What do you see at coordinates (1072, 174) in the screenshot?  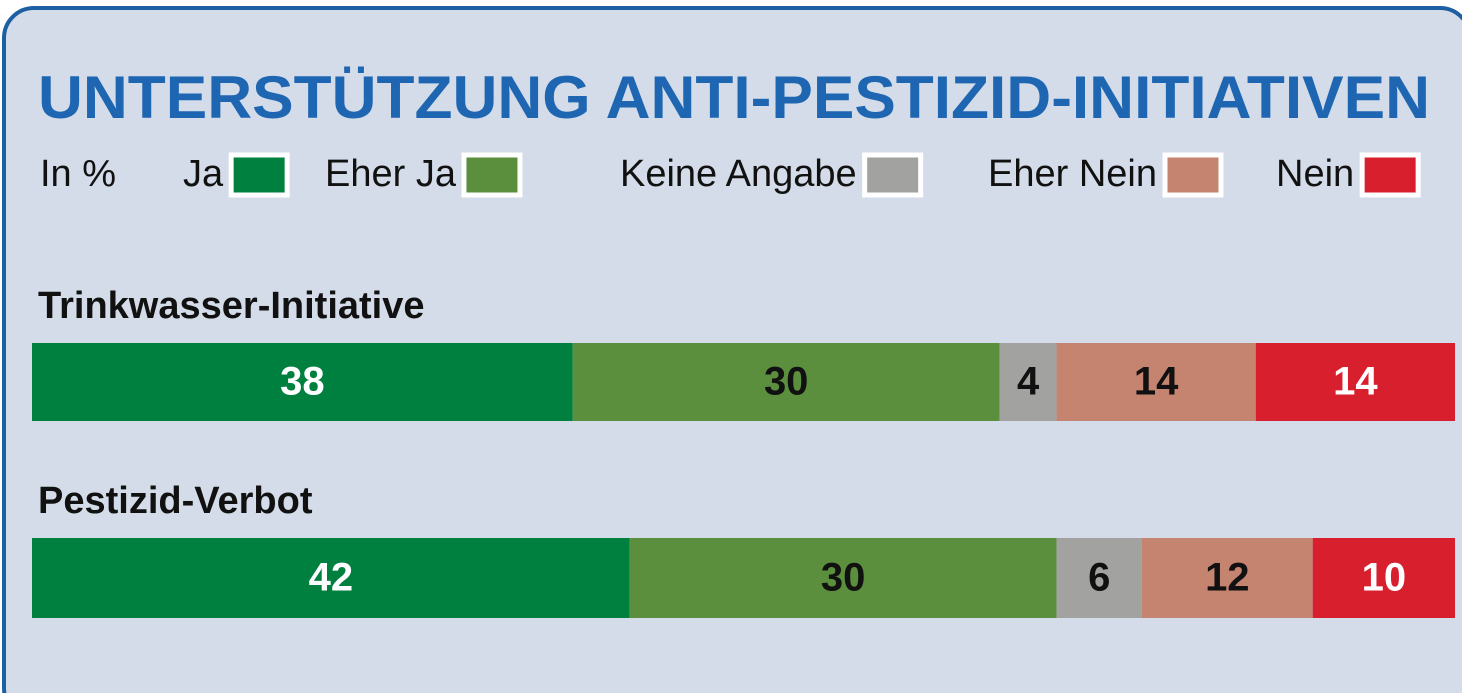 I see `legend-label: Eher Nein` at bounding box center [1072, 174].